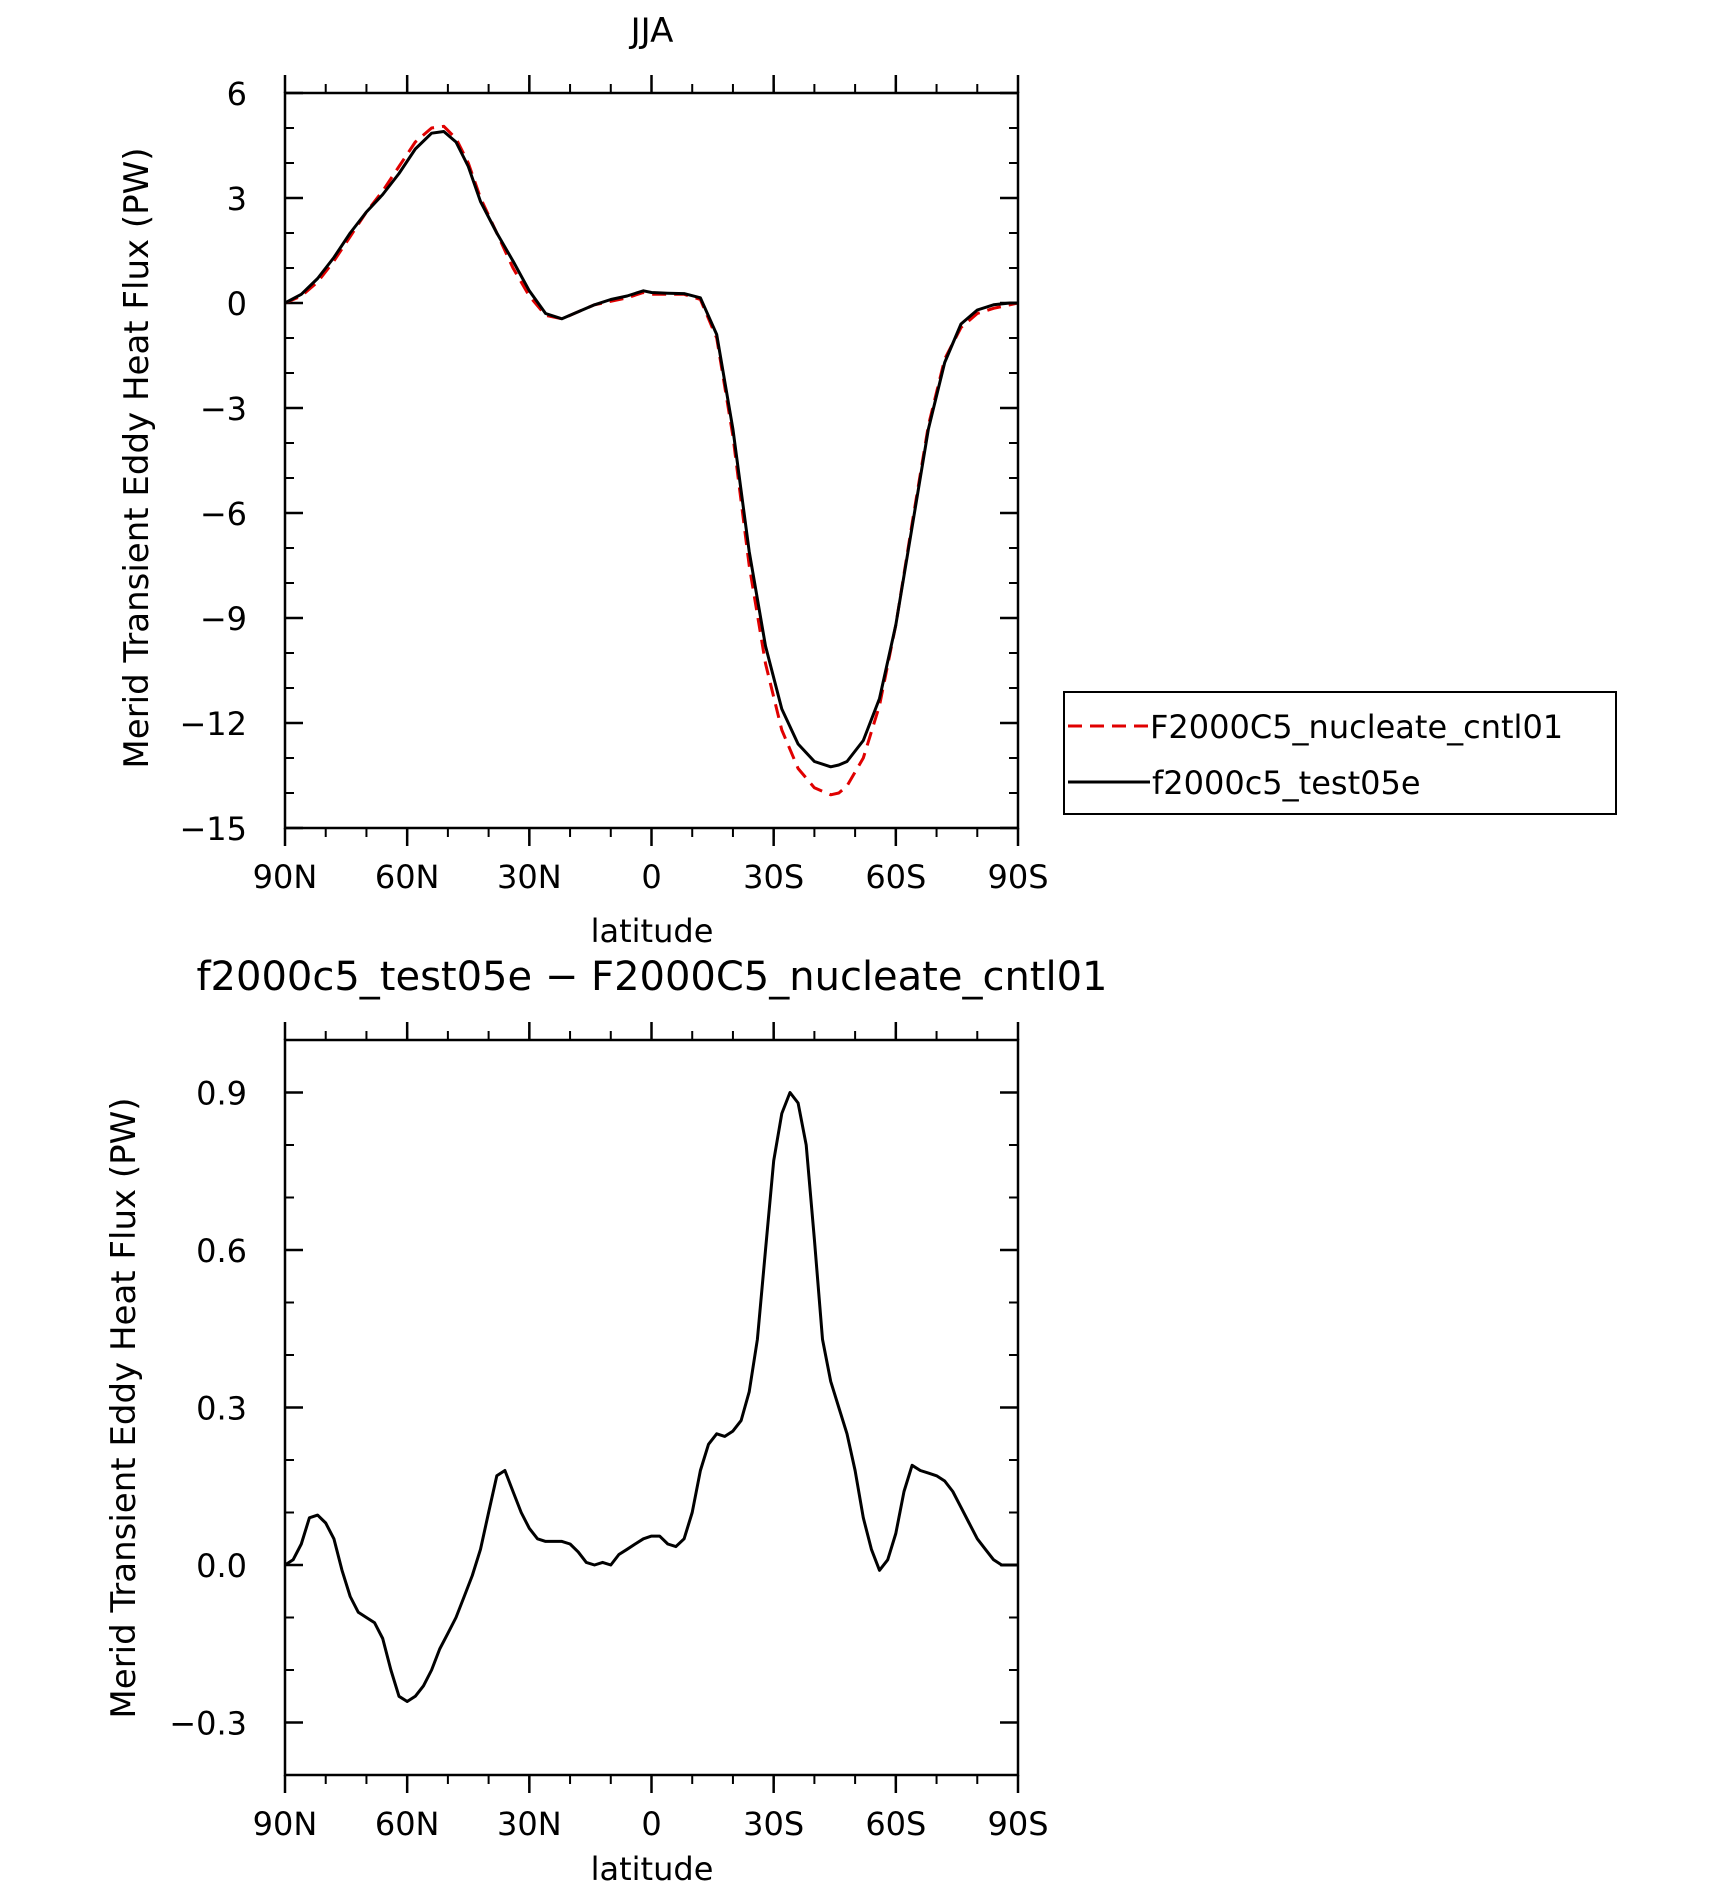 This screenshot has width=1710, height=1883. I want to click on top-panel-y-axis-label: Merid Transient Eddy Heat Flux (PW), so click(137, 457).